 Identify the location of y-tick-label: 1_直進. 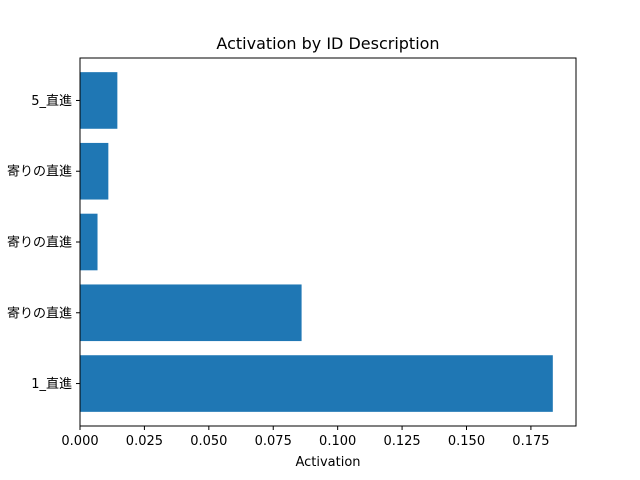
(51, 384).